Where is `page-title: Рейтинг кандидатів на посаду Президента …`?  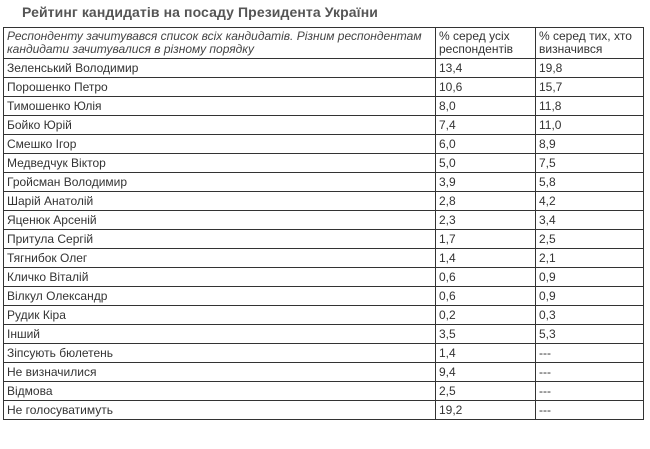
page-title: Рейтинг кандидатів на посаду Президента … is located at coordinates (200, 12).